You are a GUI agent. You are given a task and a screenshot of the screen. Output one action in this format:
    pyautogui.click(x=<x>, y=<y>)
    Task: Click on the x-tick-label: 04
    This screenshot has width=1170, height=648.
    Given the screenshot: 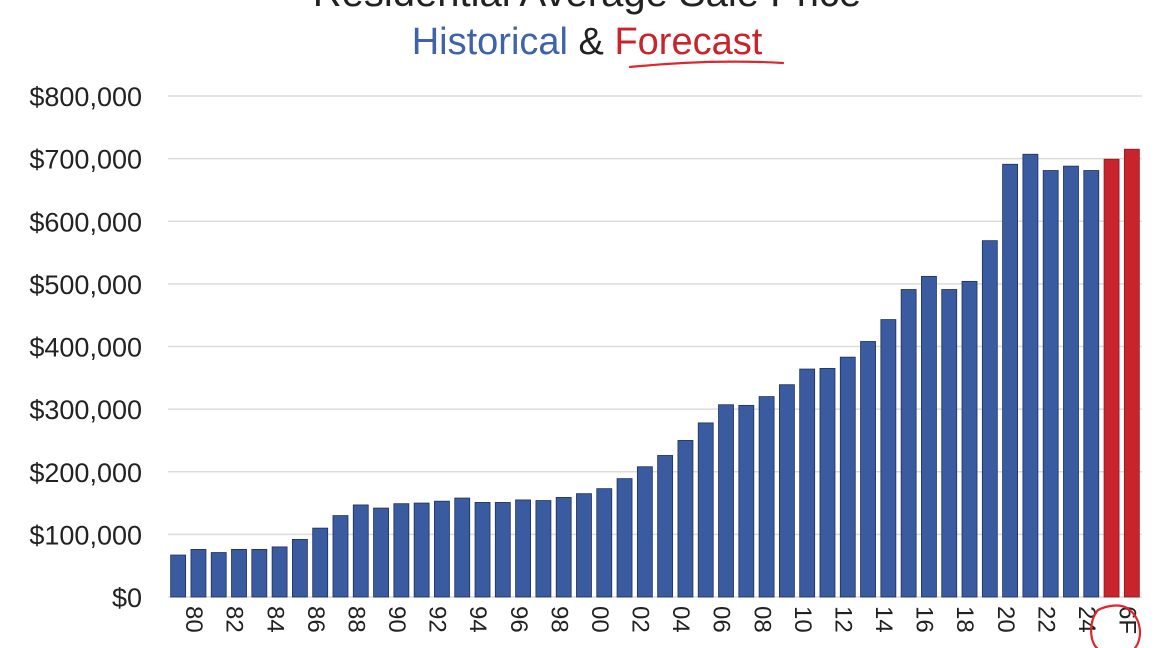 What is the action you would take?
    pyautogui.click(x=680, y=619)
    